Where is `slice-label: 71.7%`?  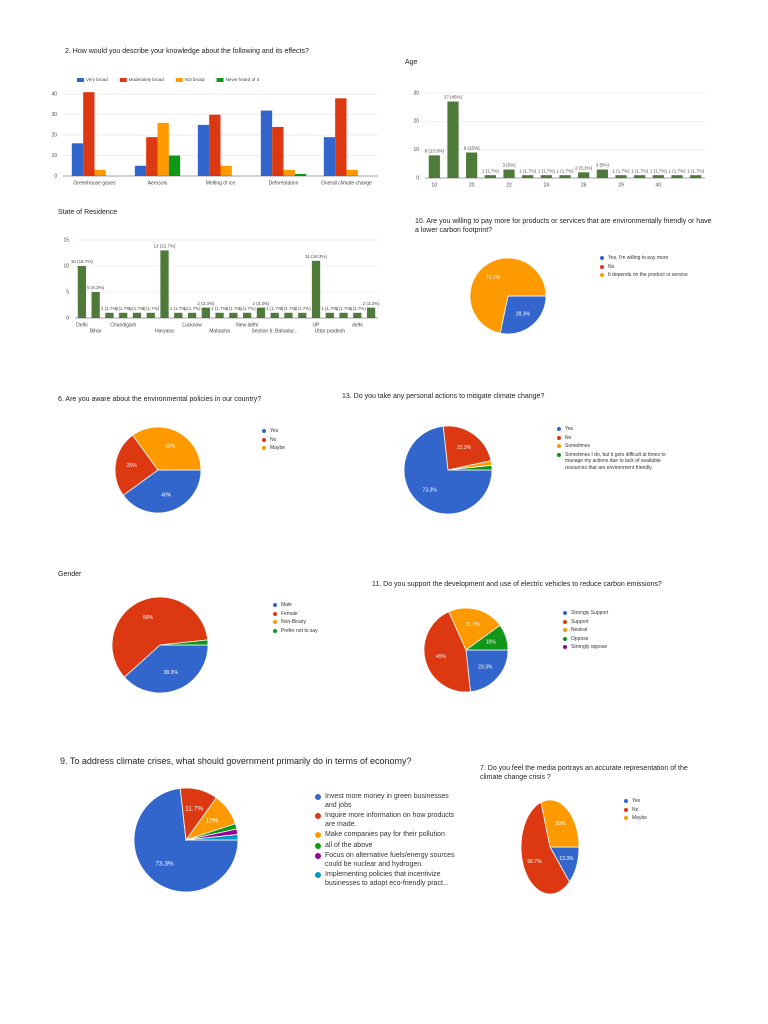
slice-label: 71.7% is located at coordinates (493, 278).